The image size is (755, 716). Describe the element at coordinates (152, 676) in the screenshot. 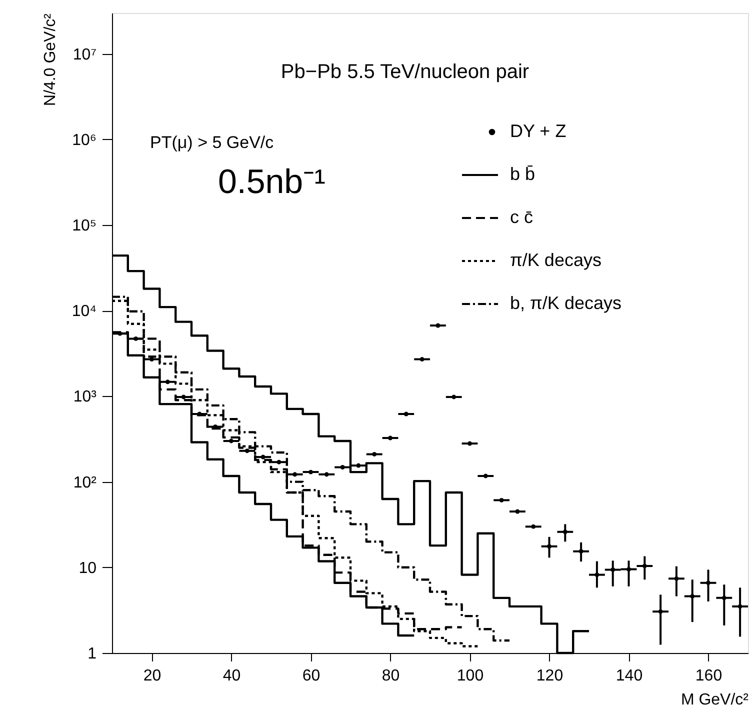

I see `x-tick-label: 20` at that location.